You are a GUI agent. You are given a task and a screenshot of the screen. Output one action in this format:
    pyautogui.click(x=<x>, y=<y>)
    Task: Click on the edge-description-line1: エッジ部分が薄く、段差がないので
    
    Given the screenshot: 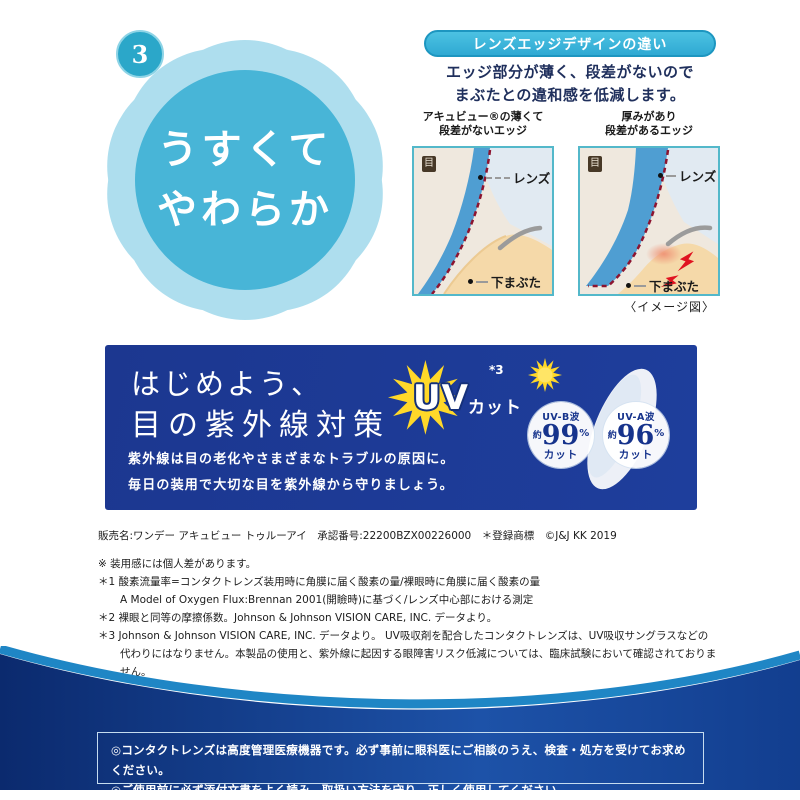 What is the action you would take?
    pyautogui.click(x=569, y=72)
    